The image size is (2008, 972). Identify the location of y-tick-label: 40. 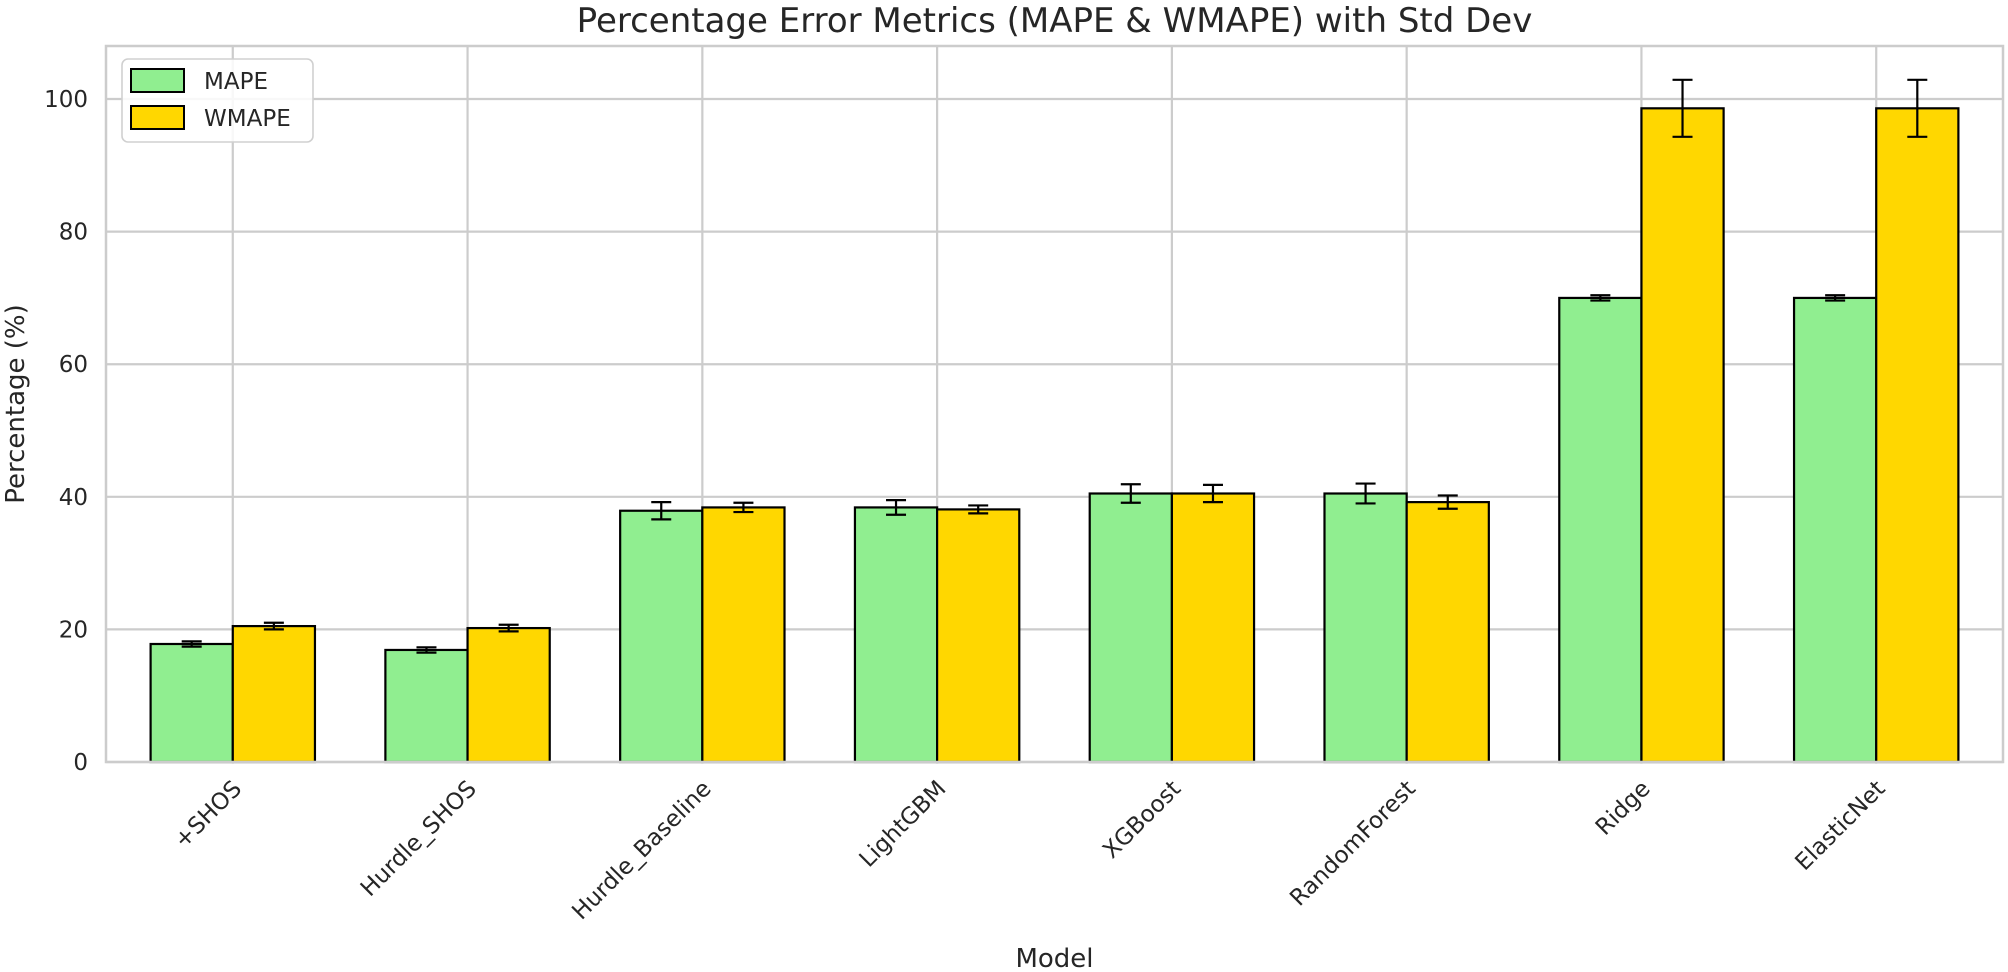
(73, 498).